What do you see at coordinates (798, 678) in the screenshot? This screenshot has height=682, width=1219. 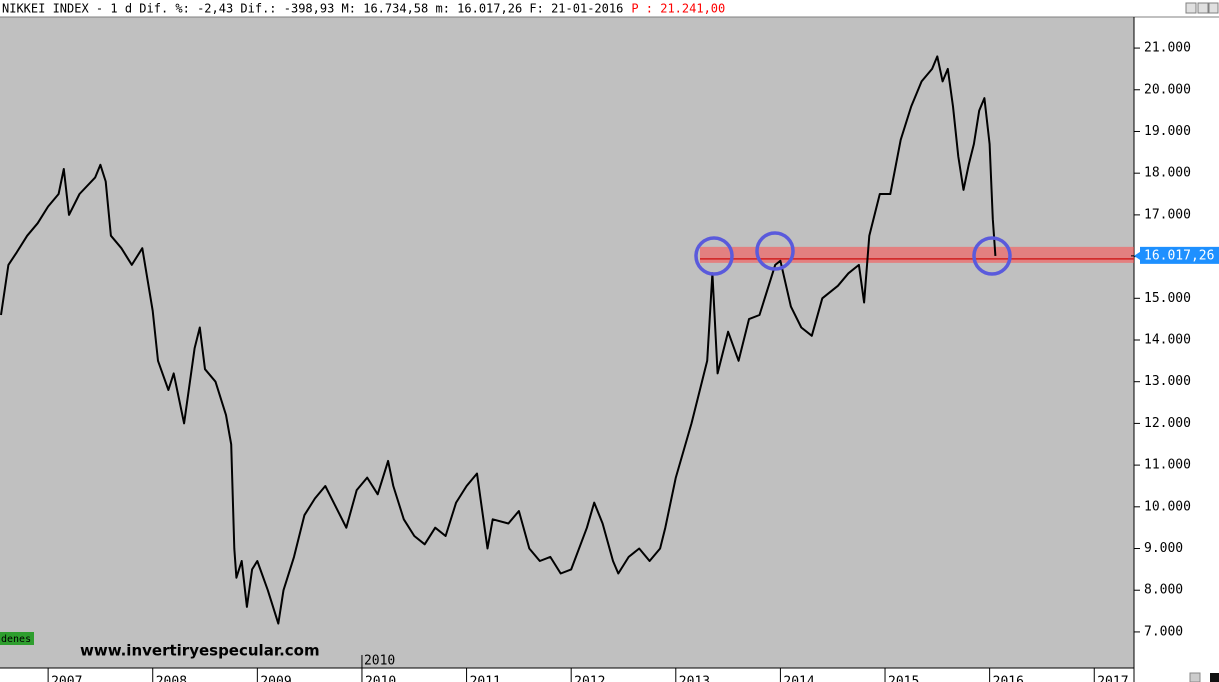 I see `x-tick-label: 2014` at bounding box center [798, 678].